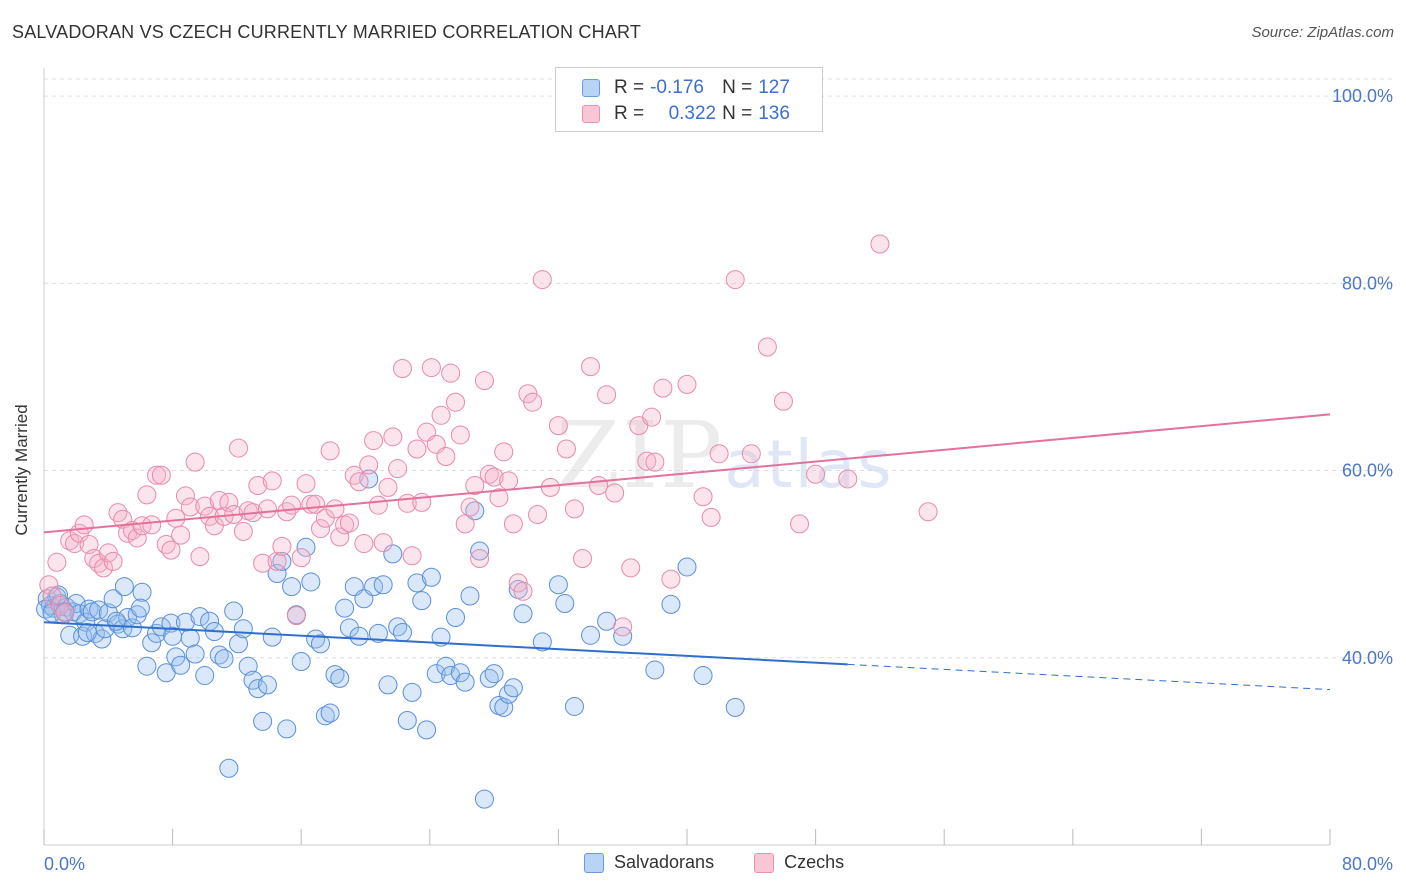 This screenshot has width=1406, height=892. I want to click on czechs-trend-line, so click(687, 473).